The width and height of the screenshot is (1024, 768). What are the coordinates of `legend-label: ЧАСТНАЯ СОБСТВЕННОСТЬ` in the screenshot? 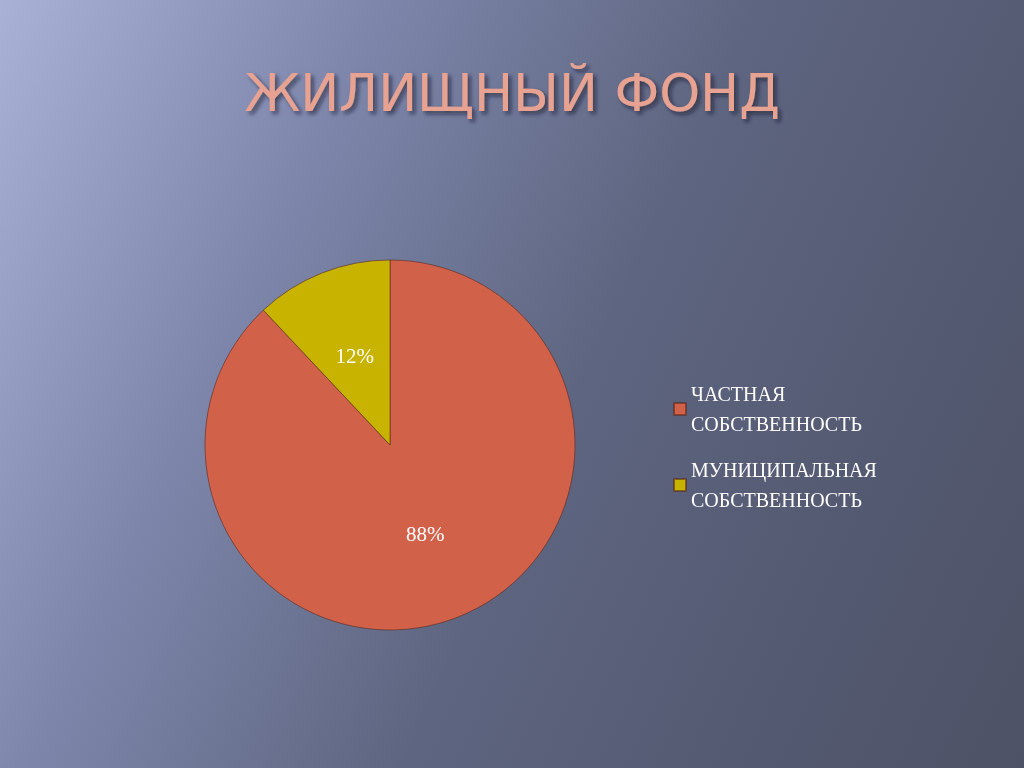 It's located at (776, 409).